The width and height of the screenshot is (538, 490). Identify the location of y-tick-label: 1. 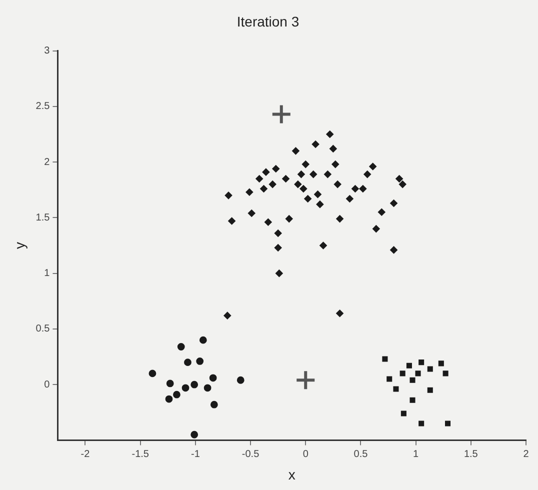
(47, 274).